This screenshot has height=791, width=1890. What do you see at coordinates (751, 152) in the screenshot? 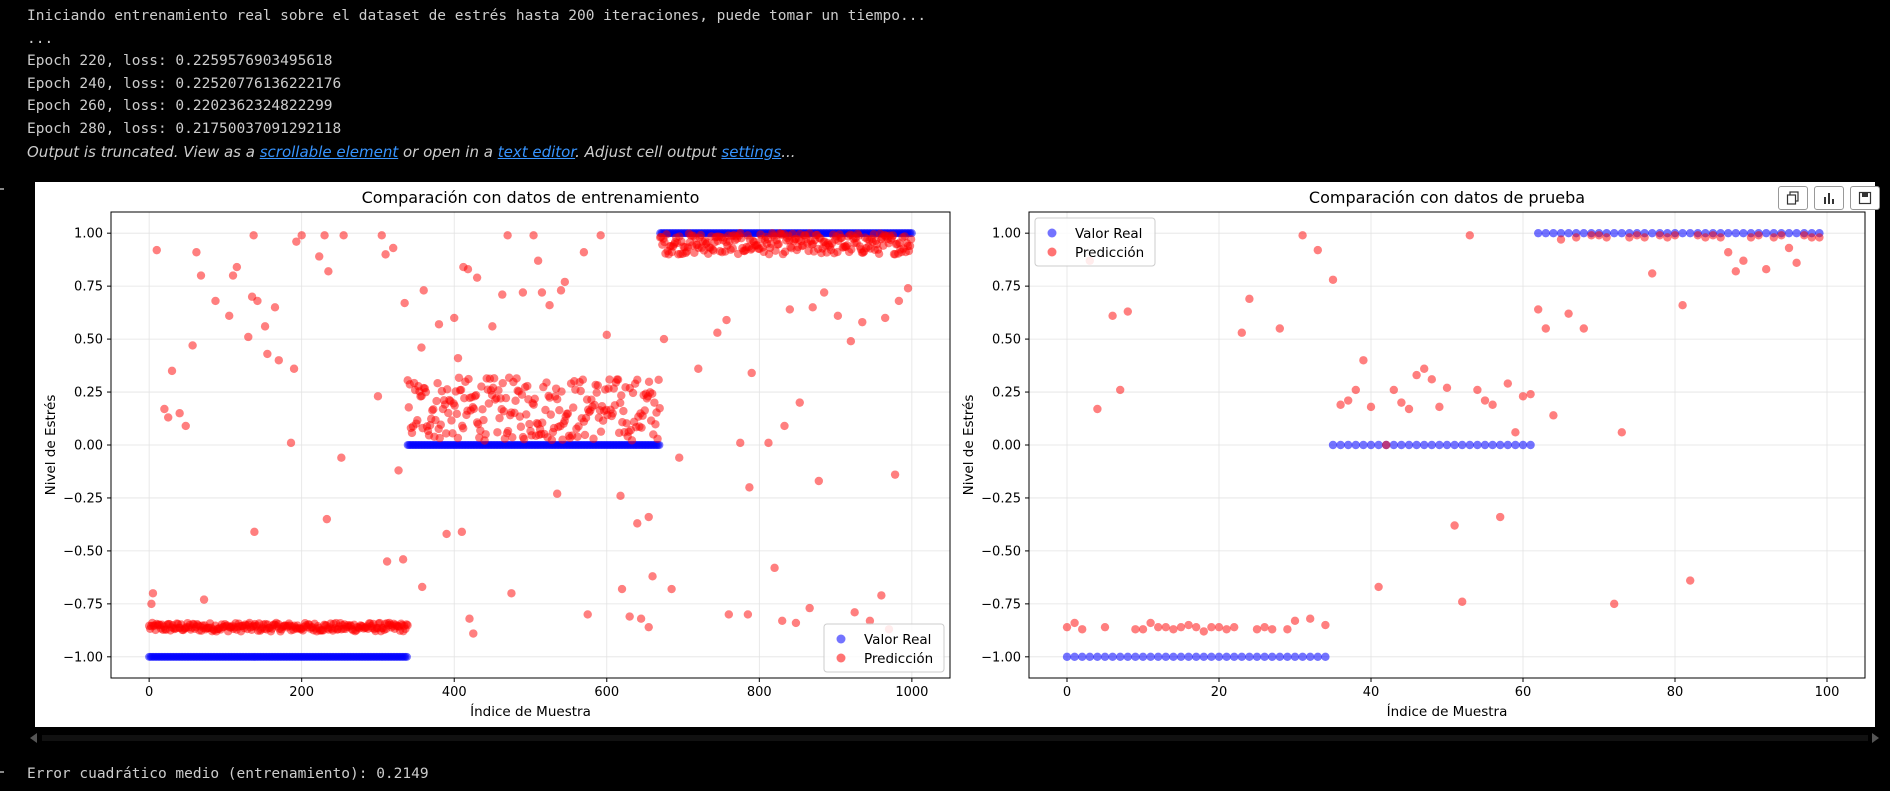
I see `settings-link: settings` at bounding box center [751, 152].